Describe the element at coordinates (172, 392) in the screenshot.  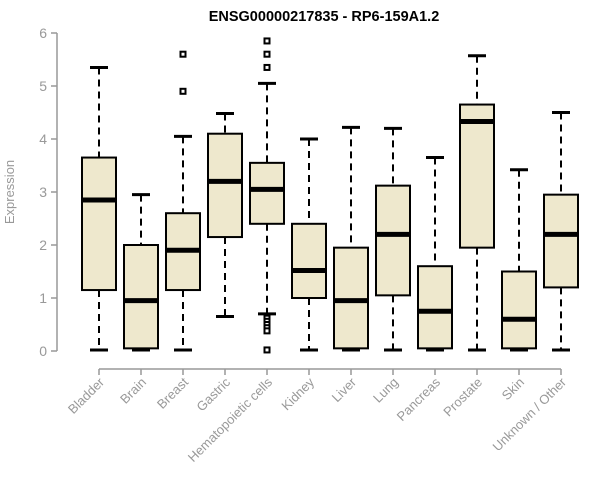
I see `x-category-label: Breast` at that location.